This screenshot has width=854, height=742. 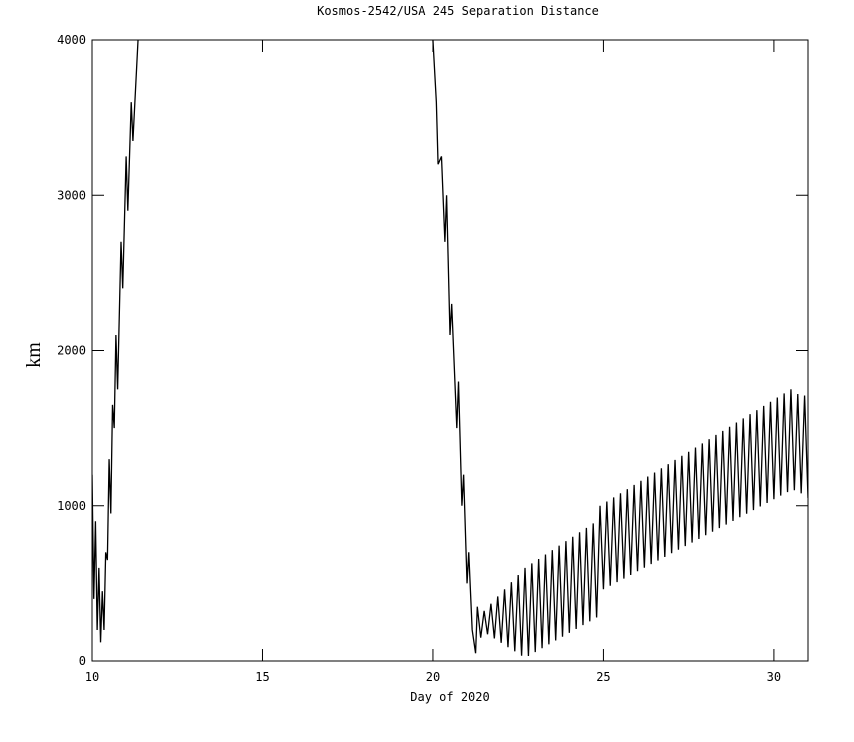 What do you see at coordinates (449, 697) in the screenshot?
I see `x-axis-title: Day of 2020` at bounding box center [449, 697].